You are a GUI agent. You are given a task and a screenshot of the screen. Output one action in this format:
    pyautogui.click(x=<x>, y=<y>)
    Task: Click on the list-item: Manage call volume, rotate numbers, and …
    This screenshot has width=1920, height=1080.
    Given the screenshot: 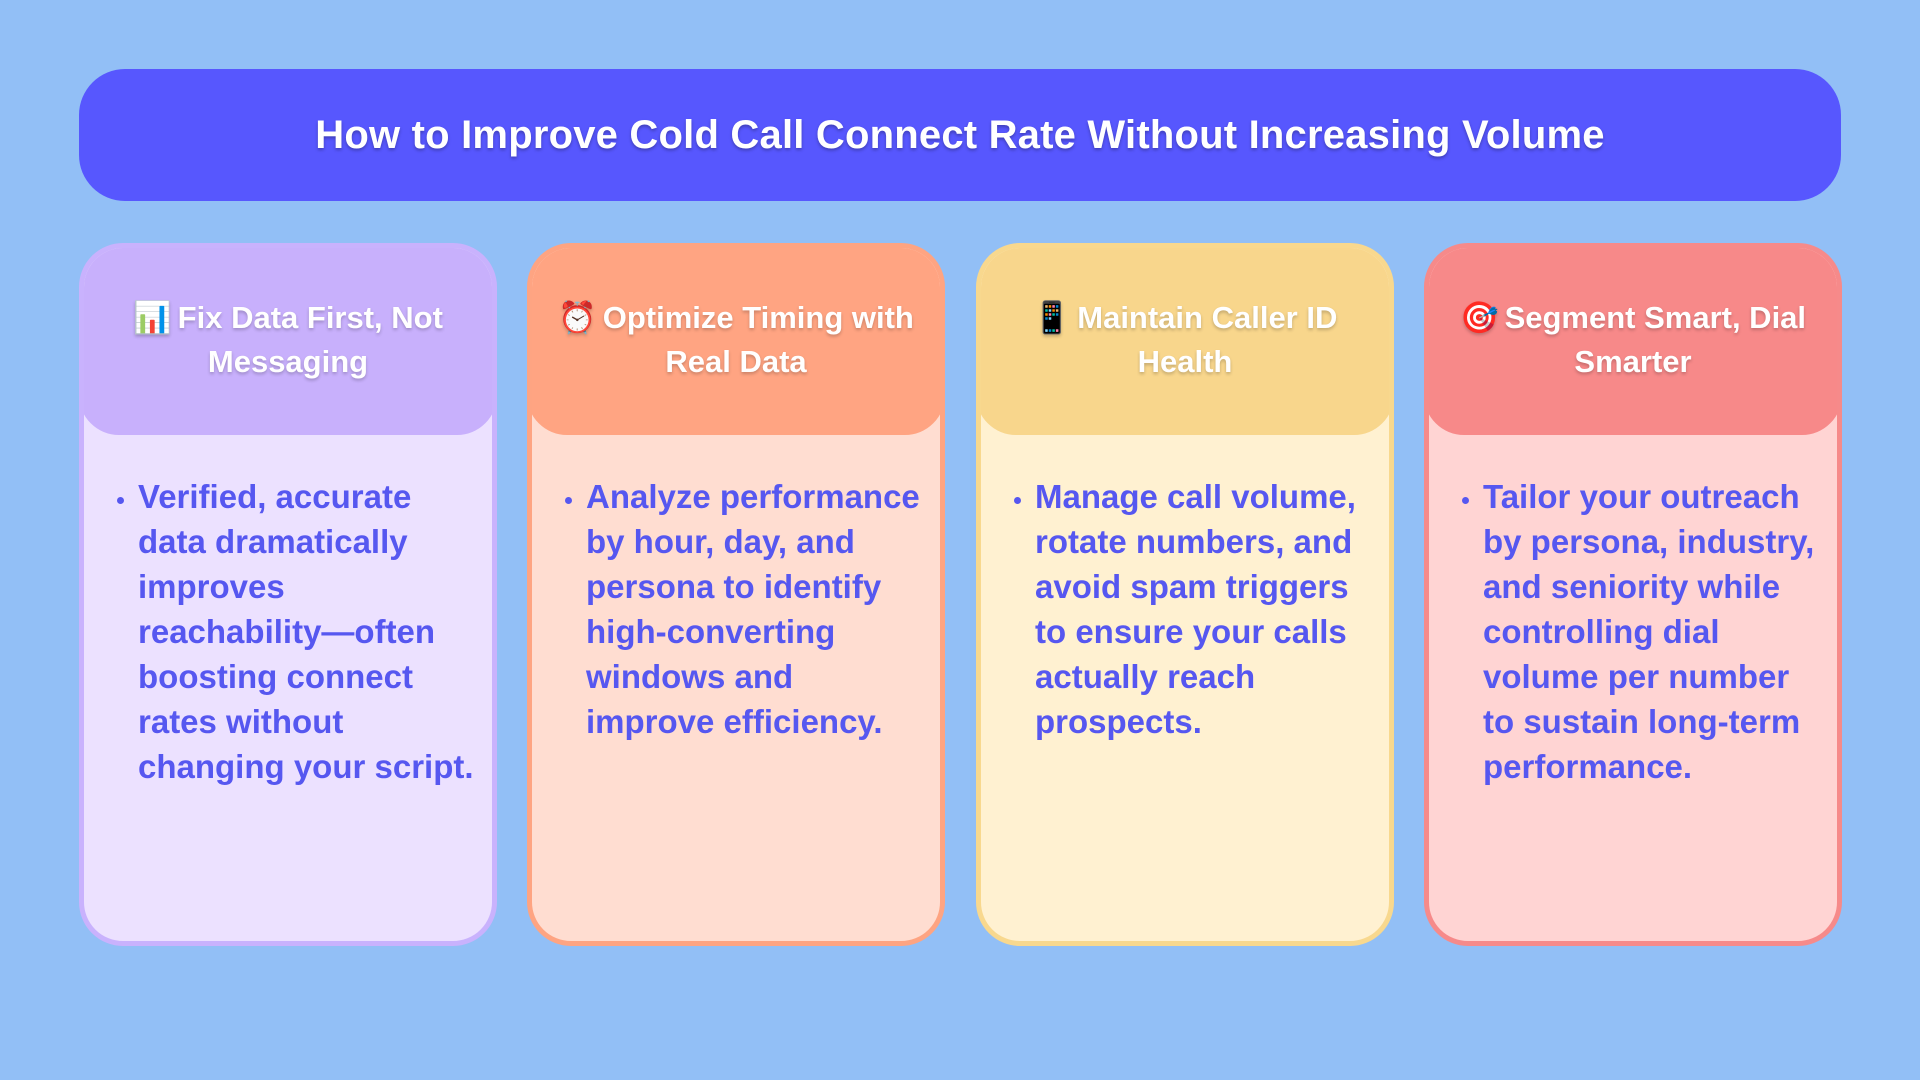 What is the action you would take?
    pyautogui.click(x=1203, y=609)
    